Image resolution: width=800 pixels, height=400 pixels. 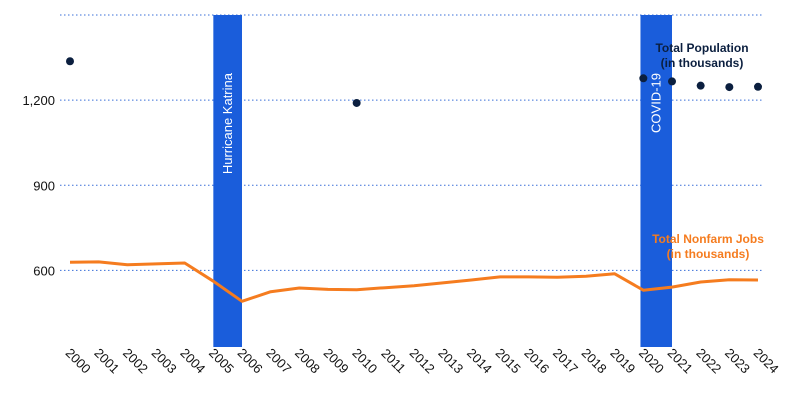 I want to click on series-lines, so click(x=414, y=281).